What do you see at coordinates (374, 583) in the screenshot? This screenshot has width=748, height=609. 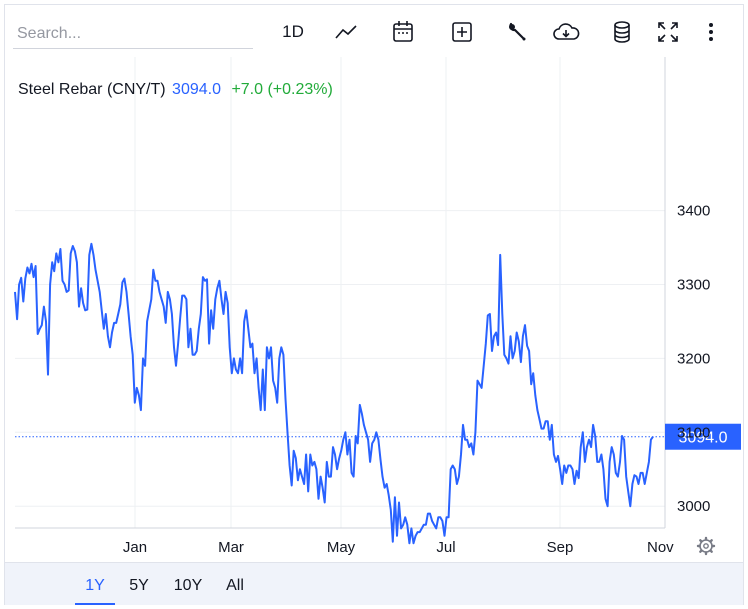 I see `range-bar: 1Y 5Y 10Y All` at bounding box center [374, 583].